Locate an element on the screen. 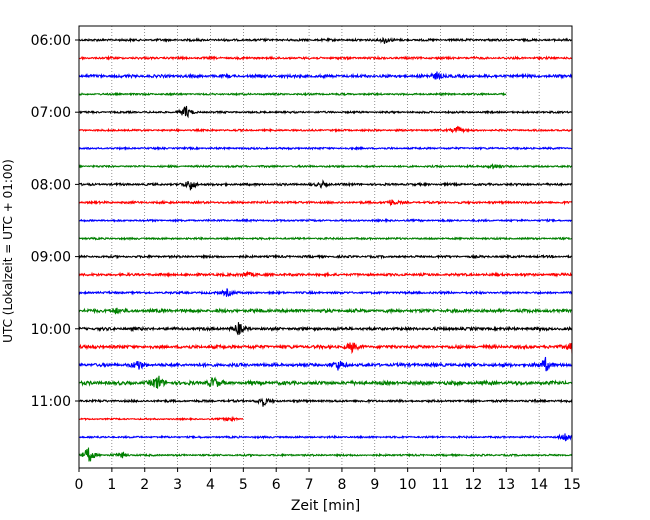  x-tick-label: 9 is located at coordinates (374, 485).